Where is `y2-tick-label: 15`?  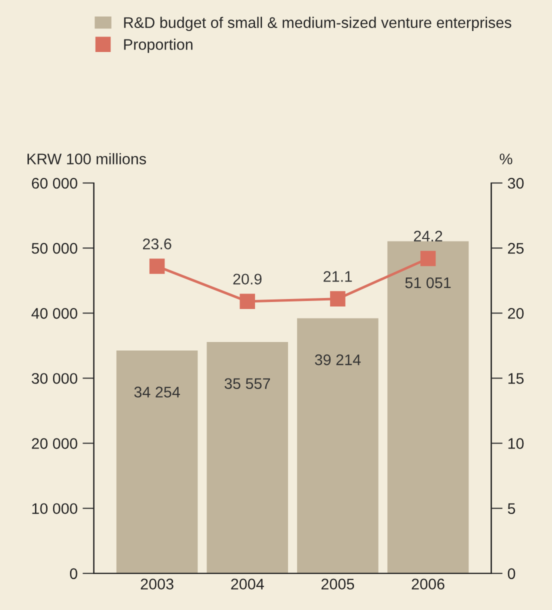 y2-tick-label: 15 is located at coordinates (516, 378).